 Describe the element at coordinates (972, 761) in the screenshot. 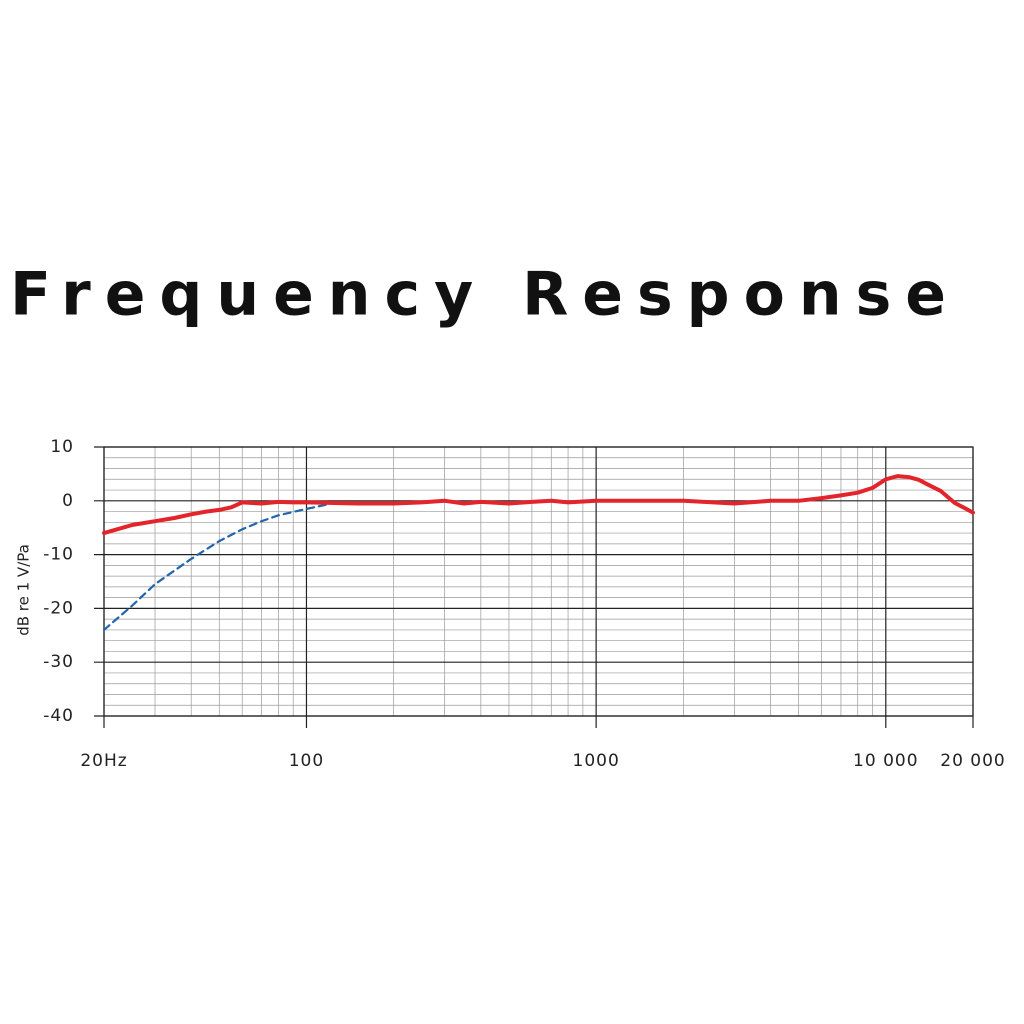

I see `x-tick-label: 20 000` at that location.